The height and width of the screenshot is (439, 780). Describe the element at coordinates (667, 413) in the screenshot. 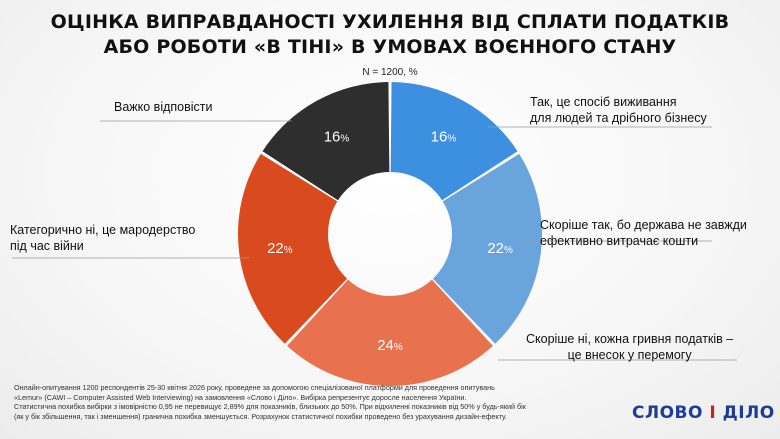

I see `logo-left: СЛОВО` at that location.